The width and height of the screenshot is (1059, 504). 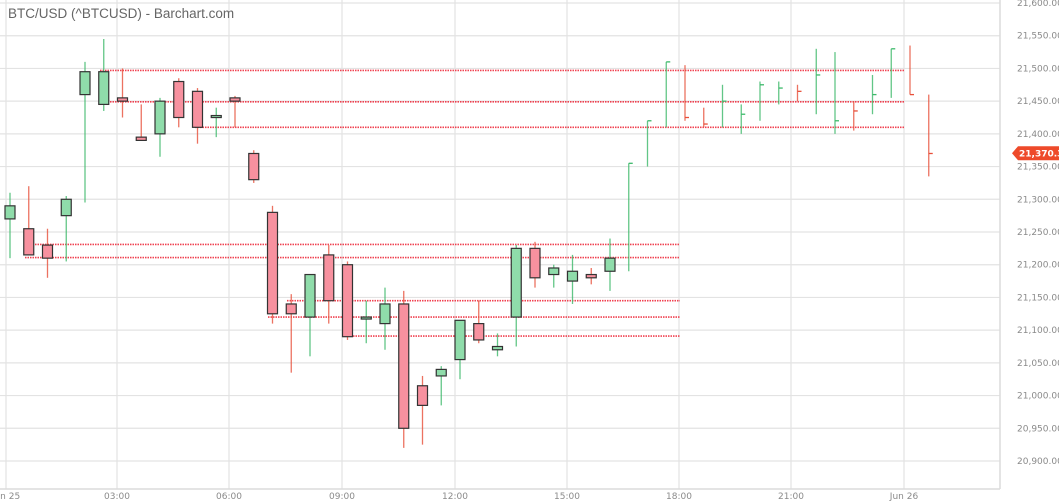 I want to click on chart-title: BTC/USD (^BTCUSD) - Barchart.com, so click(x=121, y=13).